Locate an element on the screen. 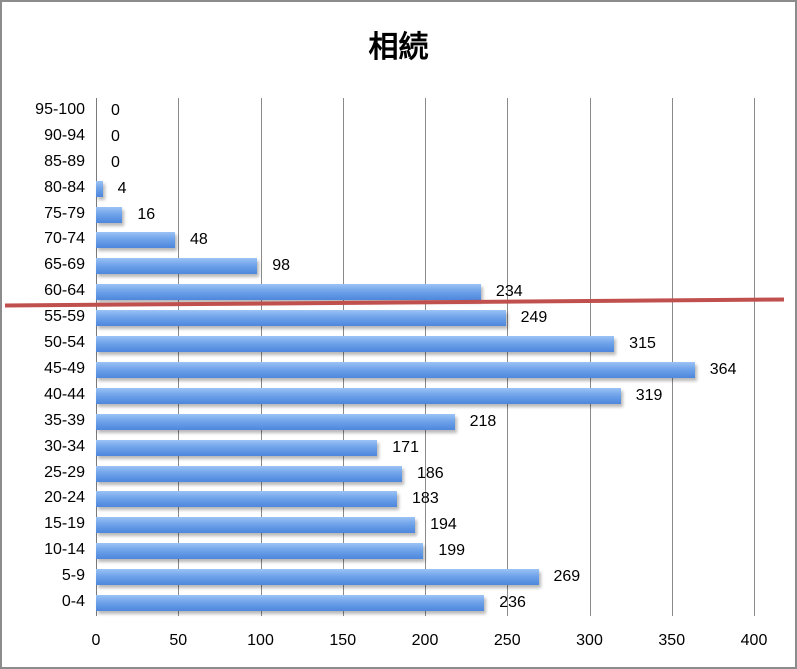 This screenshot has height=669, width=797. category-label: 75-79 is located at coordinates (64, 213).